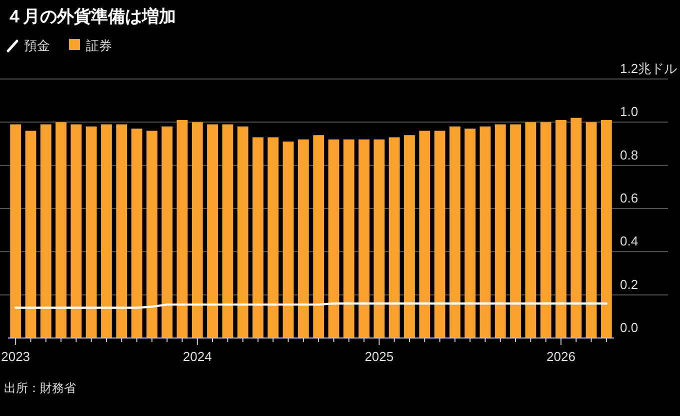  Describe the element at coordinates (197, 356) in the screenshot. I see `x-tick-label: 2024` at that location.